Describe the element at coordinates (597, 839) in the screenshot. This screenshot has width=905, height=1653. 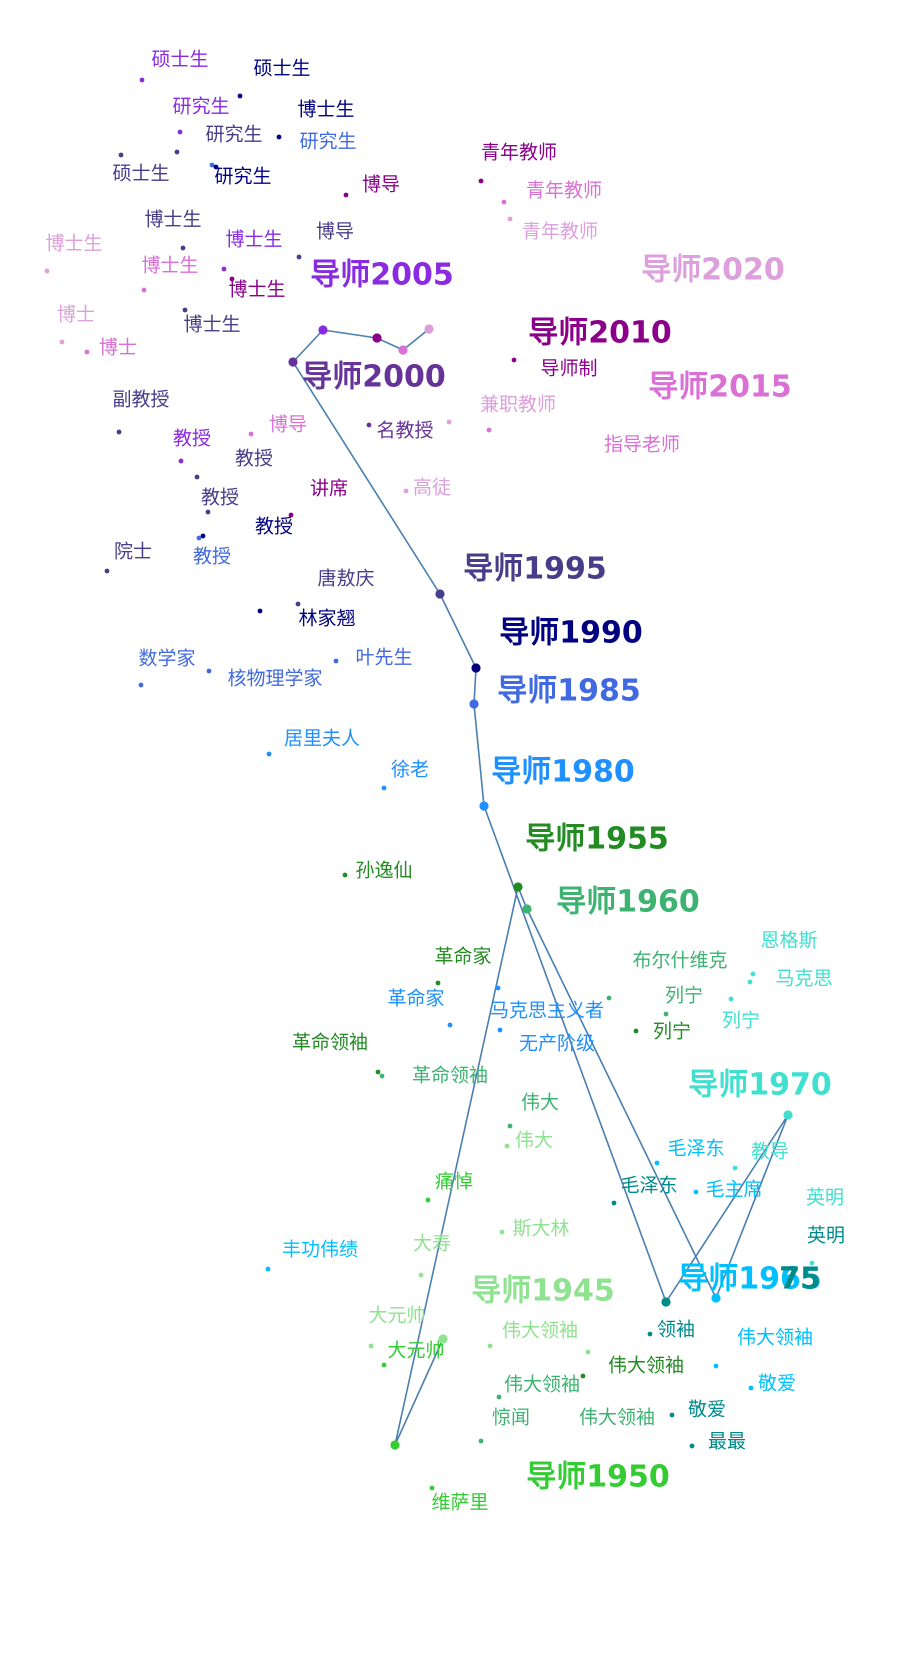
I see `topic-label: 导师1955` at that location.